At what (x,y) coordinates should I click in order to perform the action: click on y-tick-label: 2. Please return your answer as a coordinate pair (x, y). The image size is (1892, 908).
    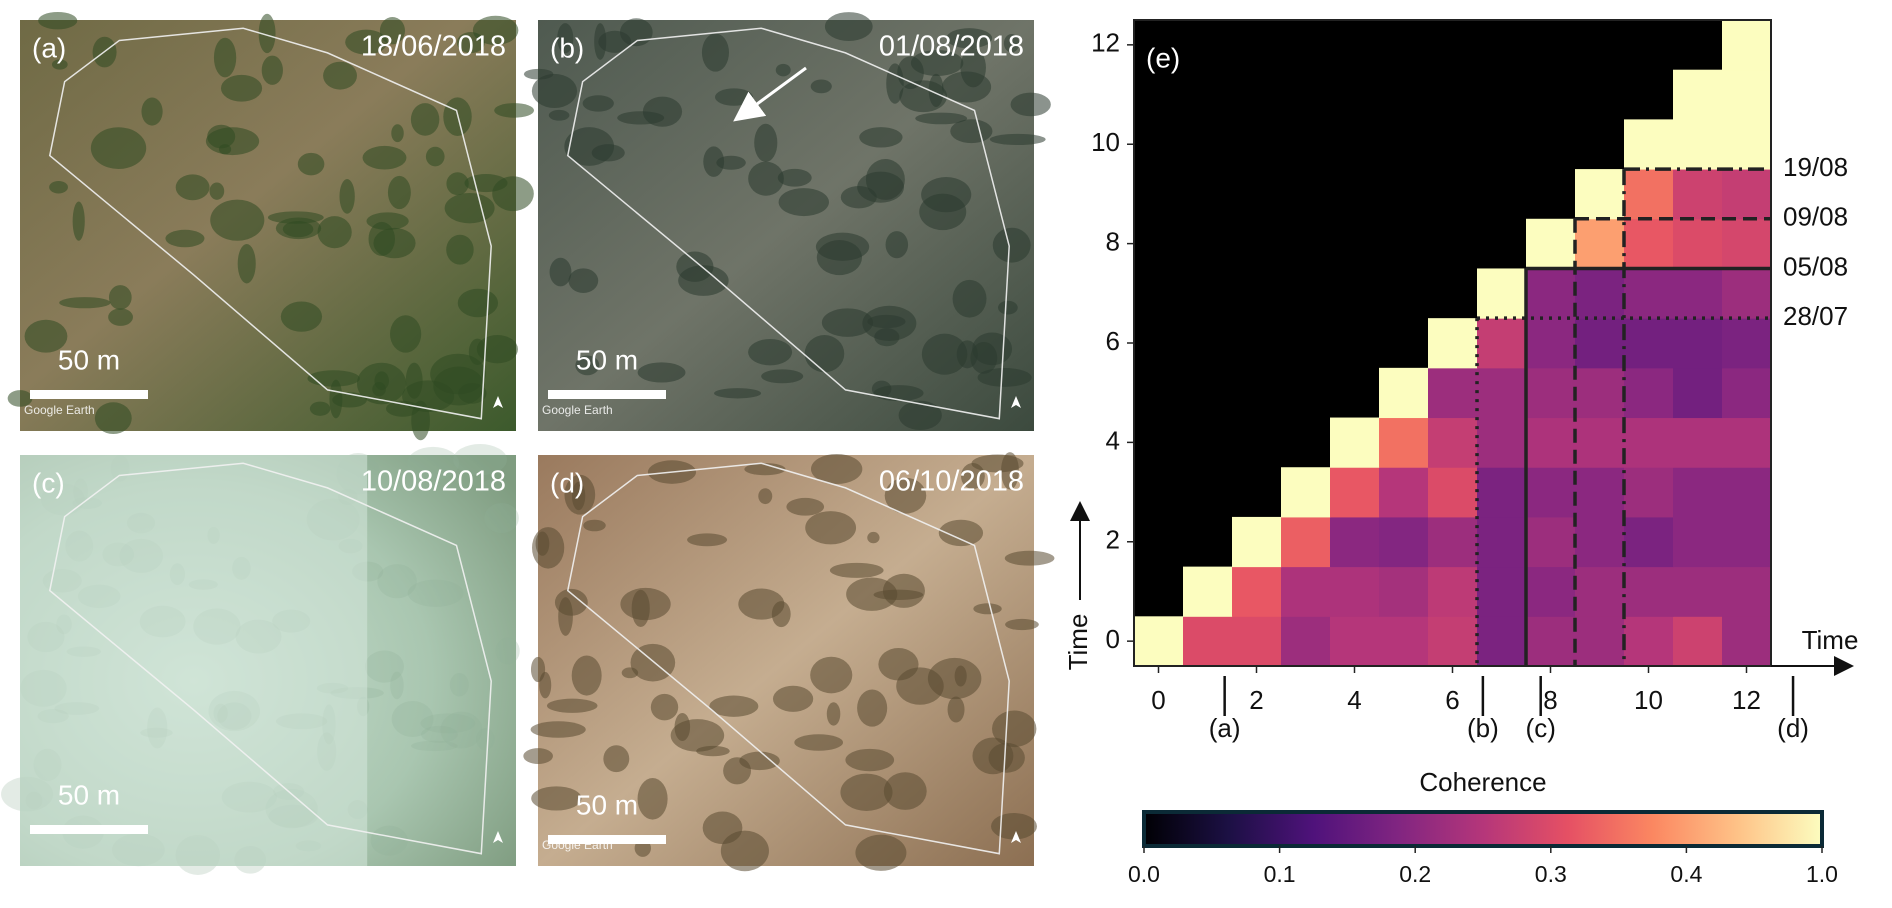
    Looking at the image, I should click on (1113, 540).